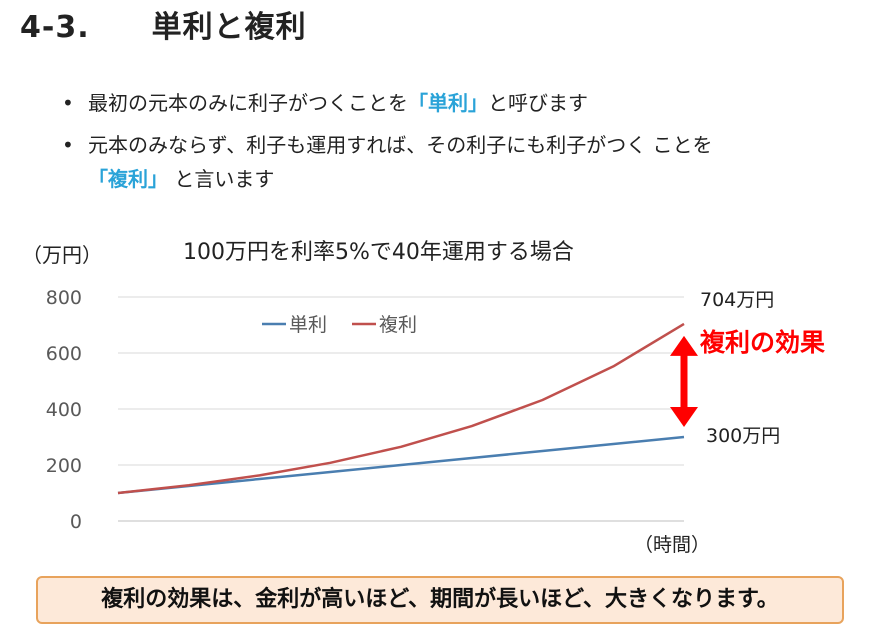  I want to click on x-axis-label: （時間）, so click(672, 545).